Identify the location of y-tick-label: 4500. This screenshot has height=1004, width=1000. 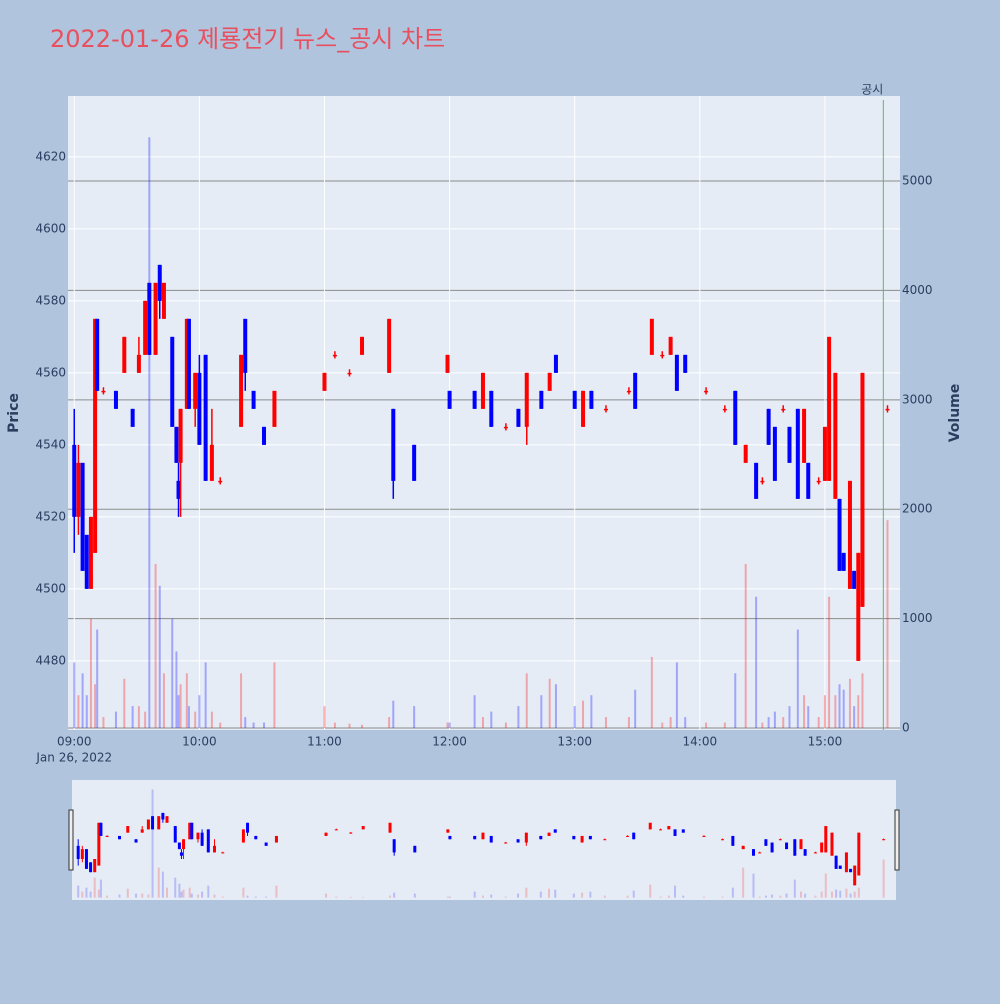
(50, 588).